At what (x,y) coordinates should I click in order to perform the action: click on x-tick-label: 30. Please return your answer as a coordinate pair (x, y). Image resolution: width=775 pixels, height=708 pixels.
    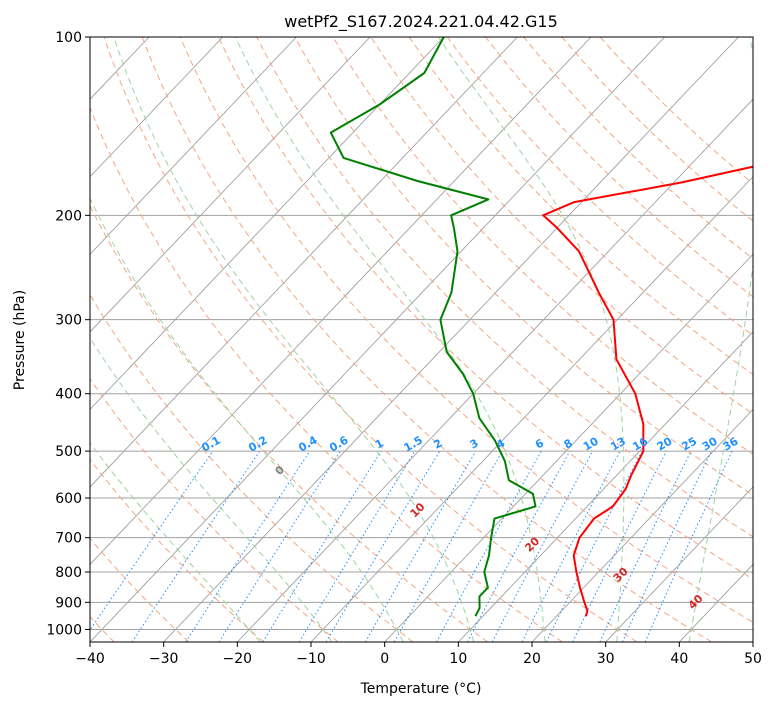
    Looking at the image, I should click on (606, 659).